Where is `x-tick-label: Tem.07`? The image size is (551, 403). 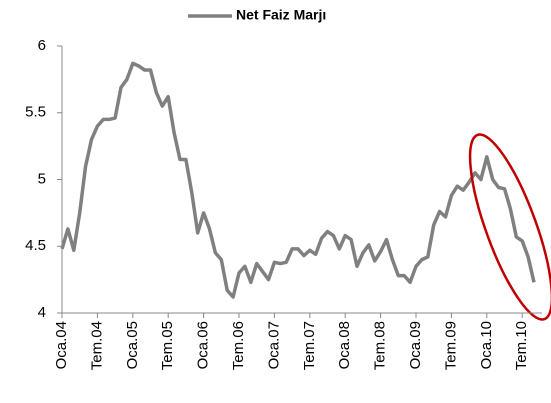
x-tick-label: Tem.07 is located at coordinates (309, 345).